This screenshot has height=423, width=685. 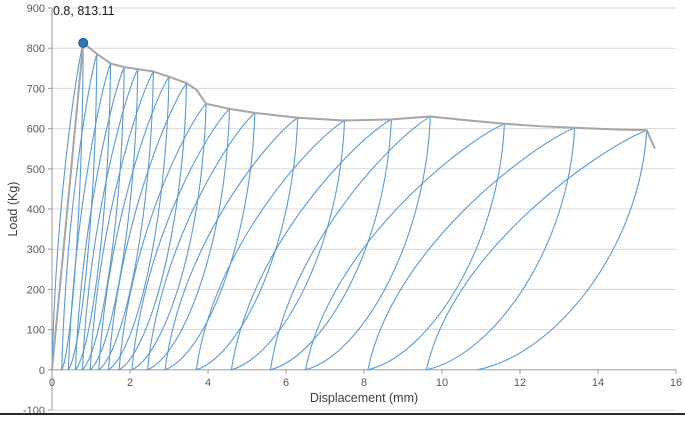 I want to click on figure-bottom-border, so click(x=342, y=414).